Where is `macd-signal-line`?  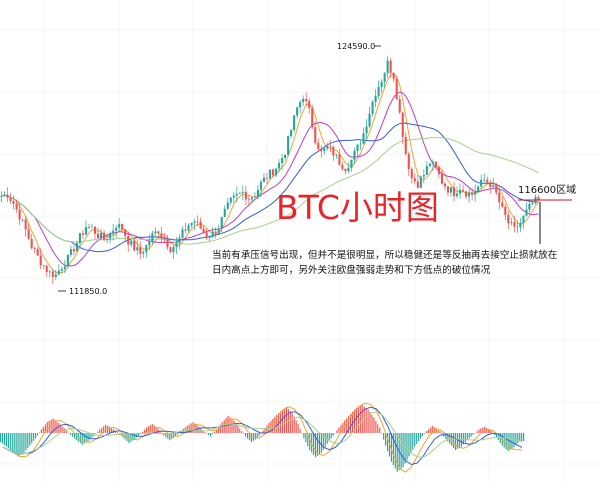 macd-signal-line is located at coordinates (262, 434).